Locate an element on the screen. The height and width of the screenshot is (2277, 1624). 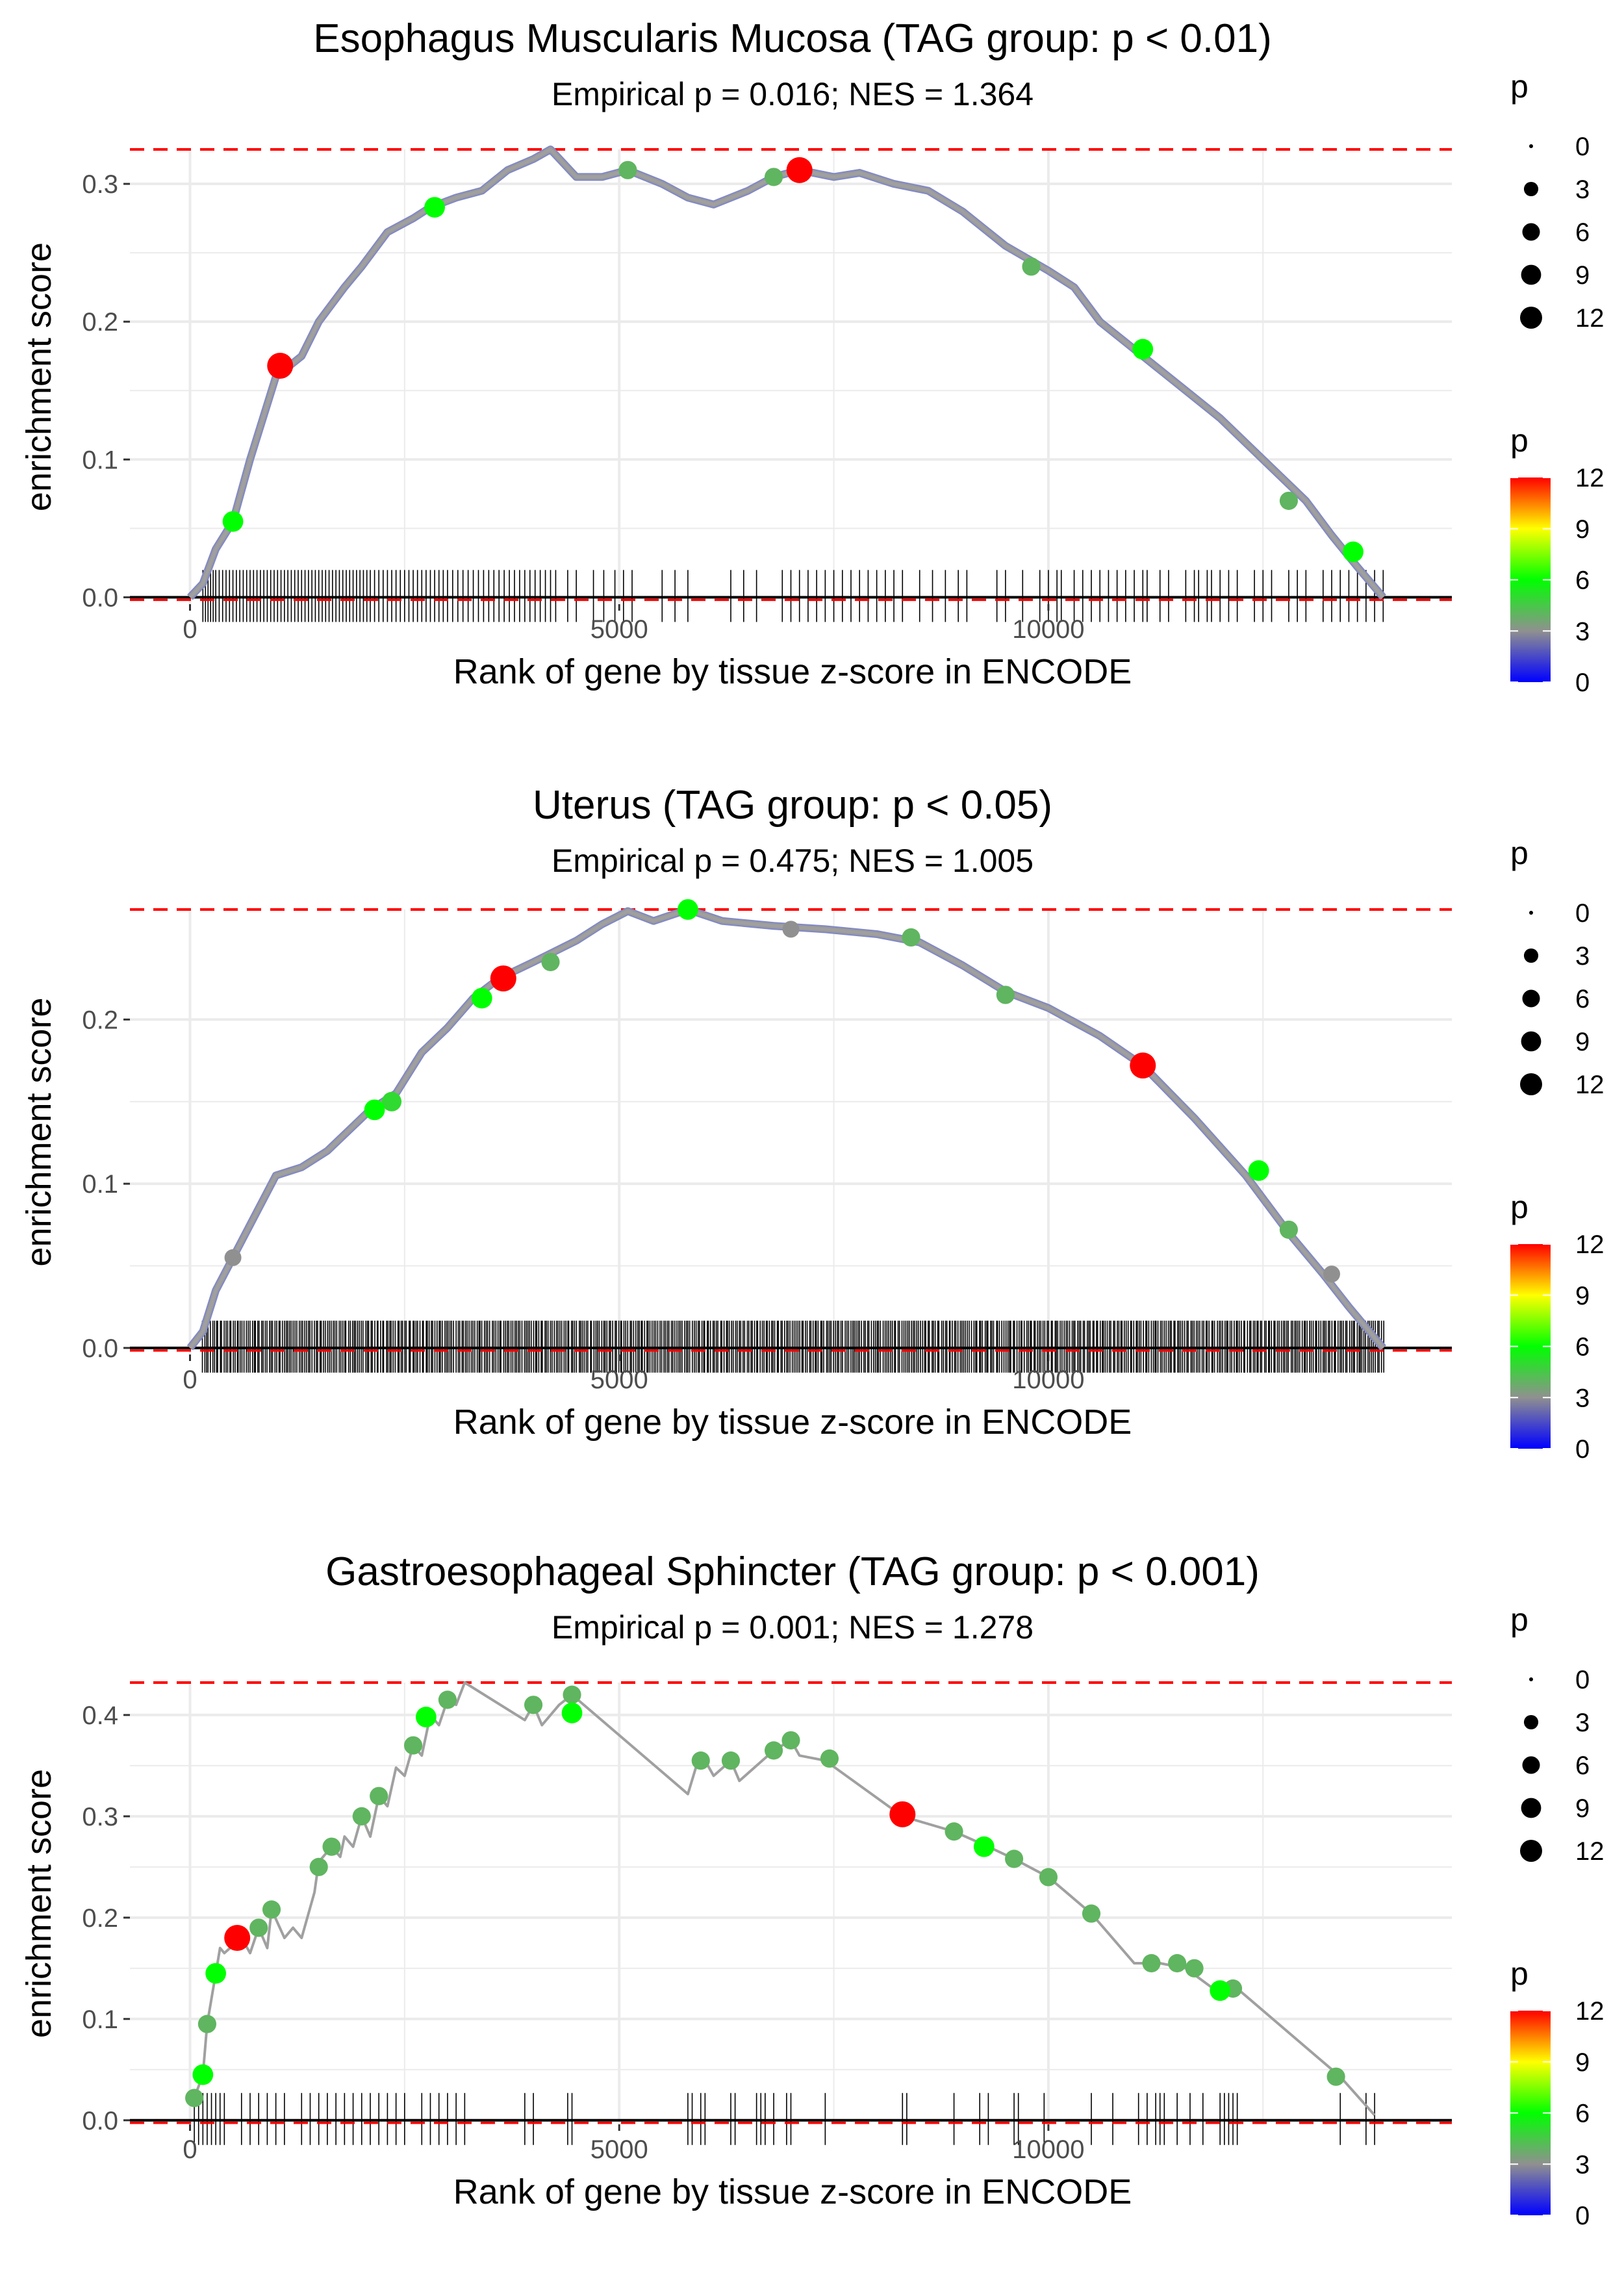
chart-subtitle: Empirical p = 0.001; NES = 1.278 is located at coordinates (793, 1628).